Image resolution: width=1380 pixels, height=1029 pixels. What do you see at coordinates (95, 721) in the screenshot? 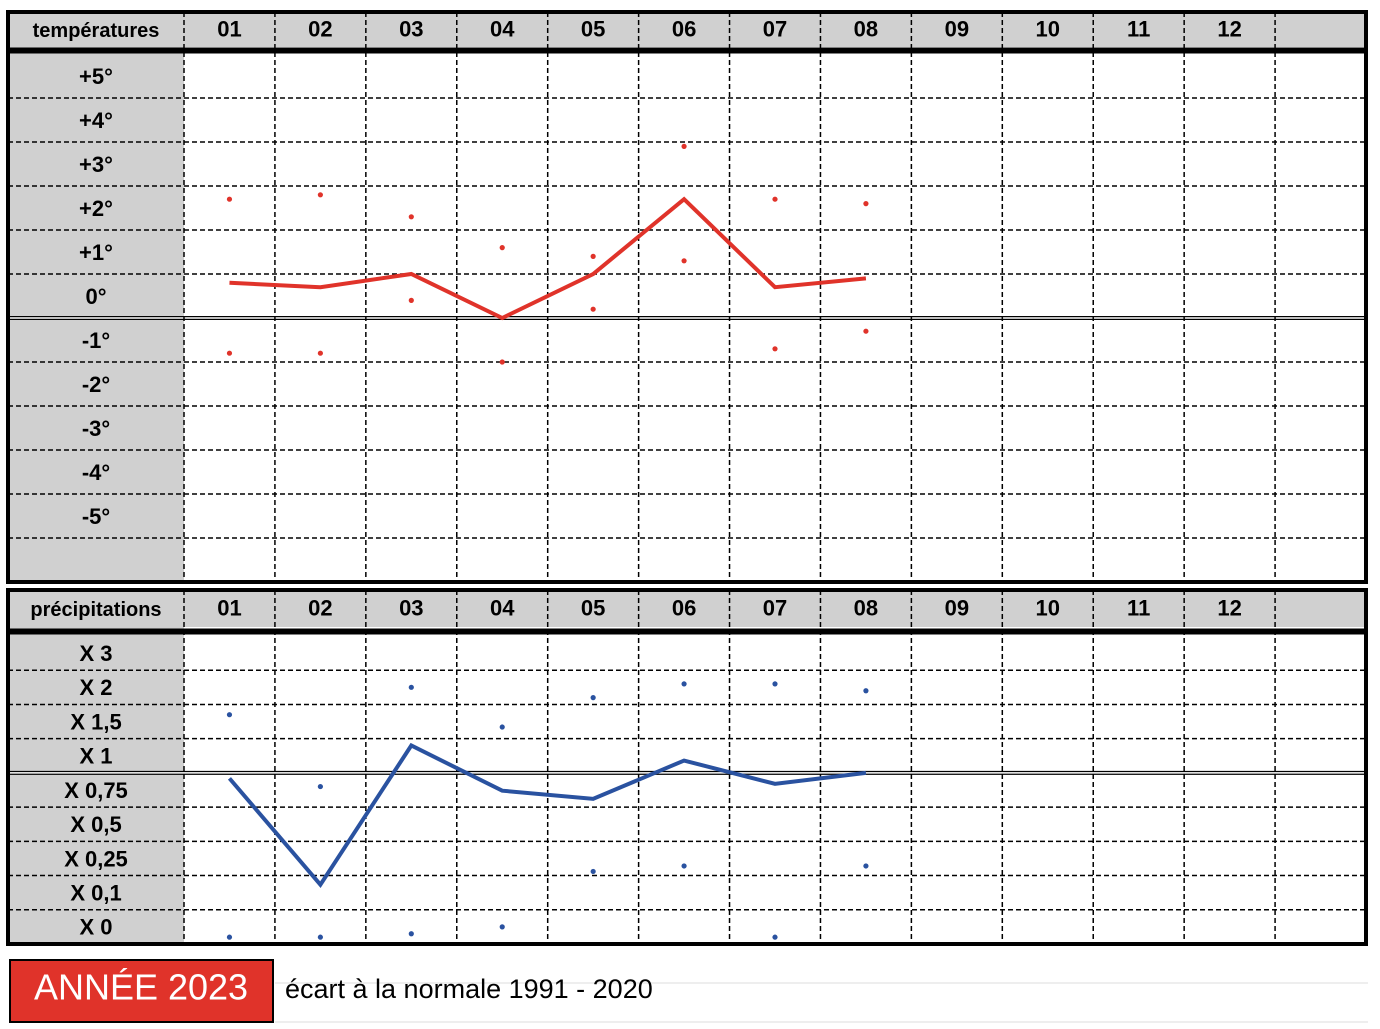
I see `y-tick-label: X 1,5` at bounding box center [95, 721].